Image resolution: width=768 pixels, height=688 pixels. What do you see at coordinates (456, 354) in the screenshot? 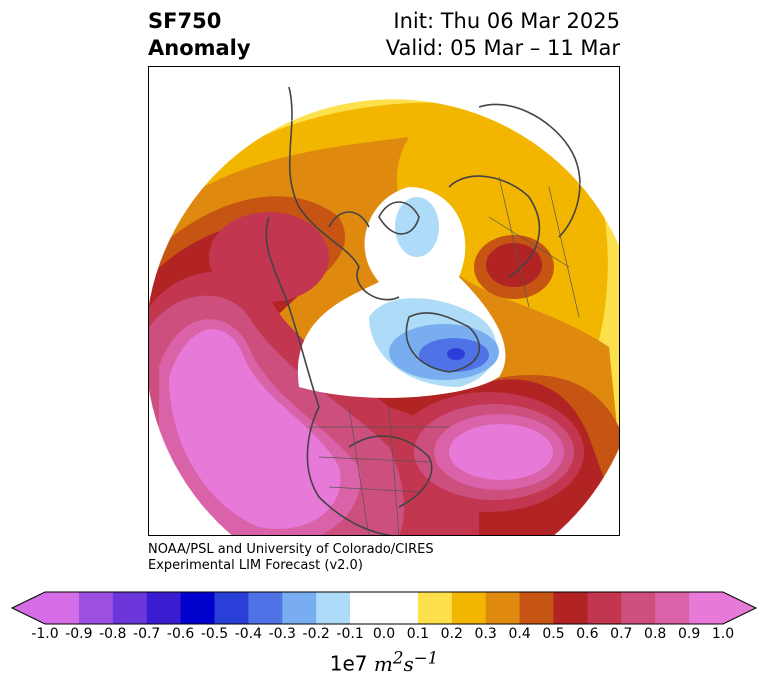
I see `field-navy-canada` at bounding box center [456, 354].